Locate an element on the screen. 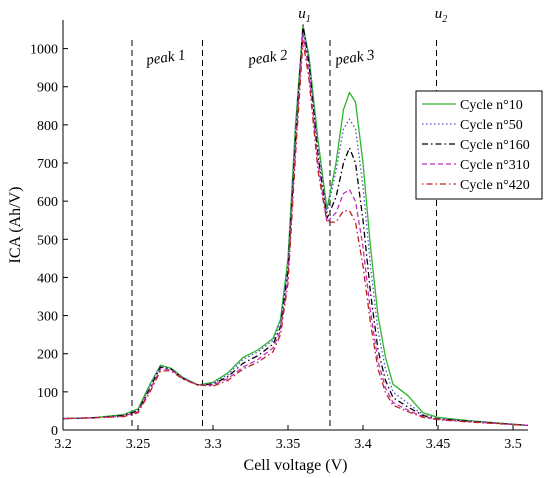 The image size is (550, 478). y-tick-label: 800 is located at coordinates (47, 126).